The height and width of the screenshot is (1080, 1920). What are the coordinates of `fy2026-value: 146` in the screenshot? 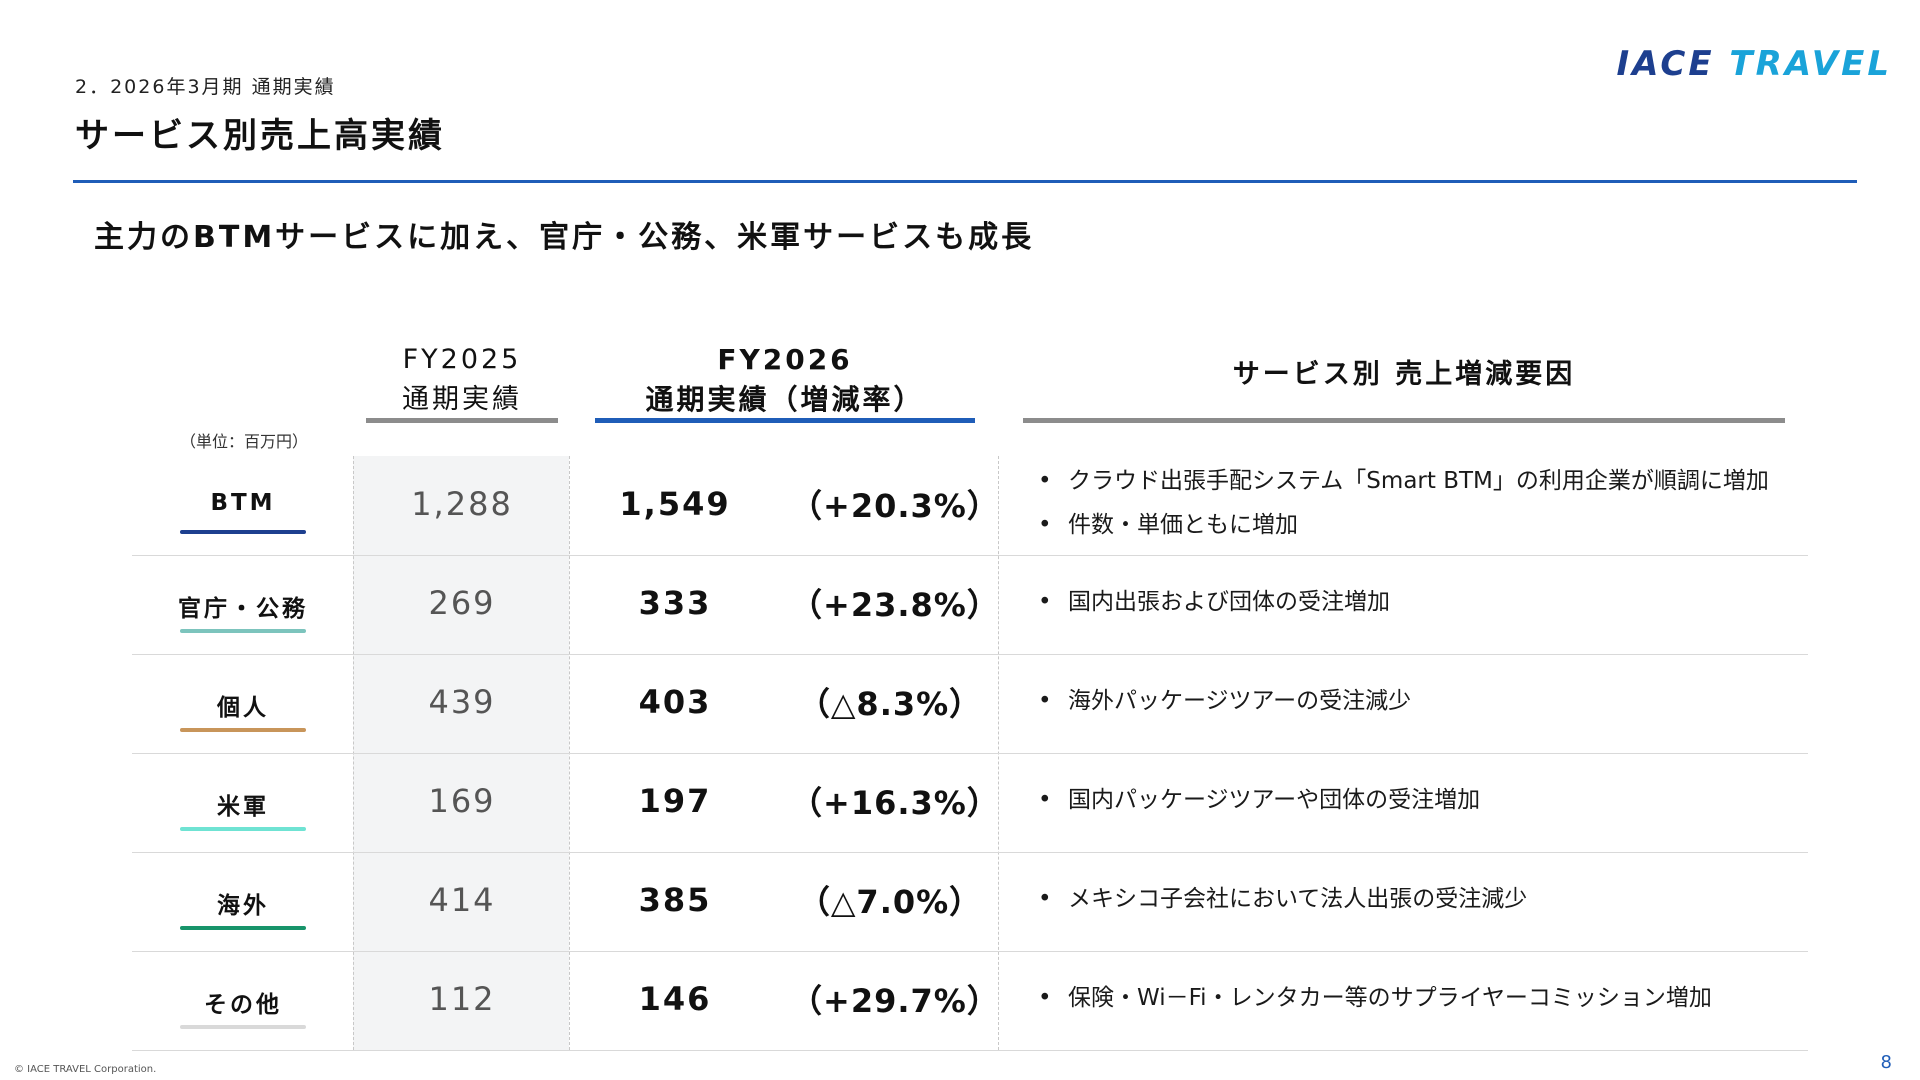 It's located at (675, 999).